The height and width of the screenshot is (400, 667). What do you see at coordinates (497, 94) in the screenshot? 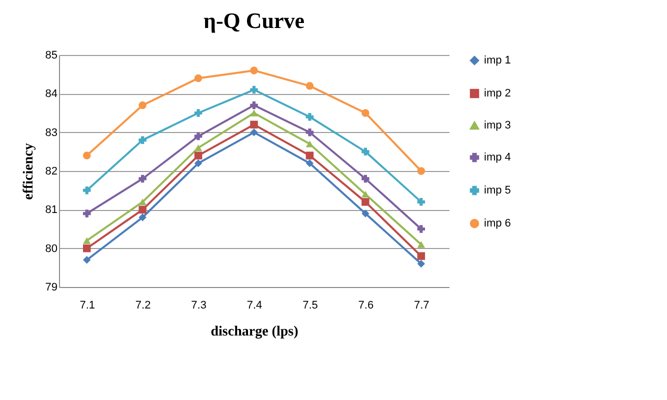
I see `legend-label: imp 2` at bounding box center [497, 94].